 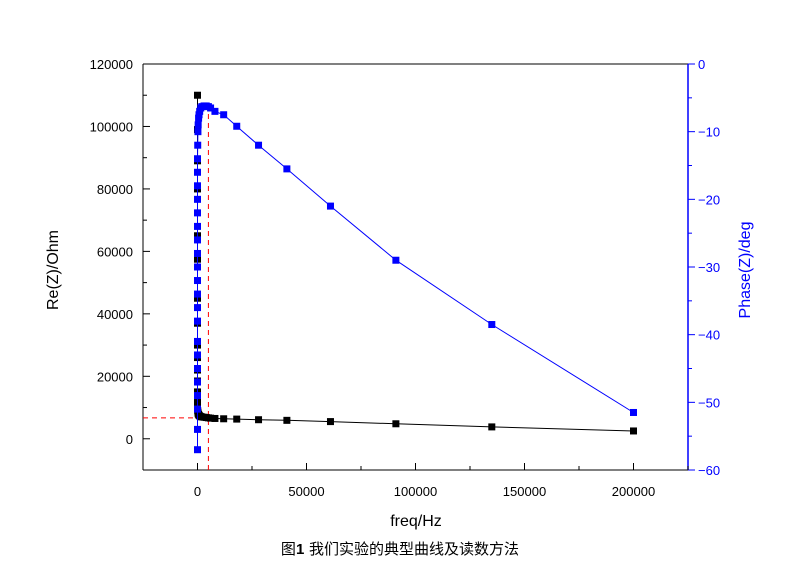 What do you see at coordinates (115, 251) in the screenshot?
I see `y-left-tick-label: 60000` at bounding box center [115, 251].